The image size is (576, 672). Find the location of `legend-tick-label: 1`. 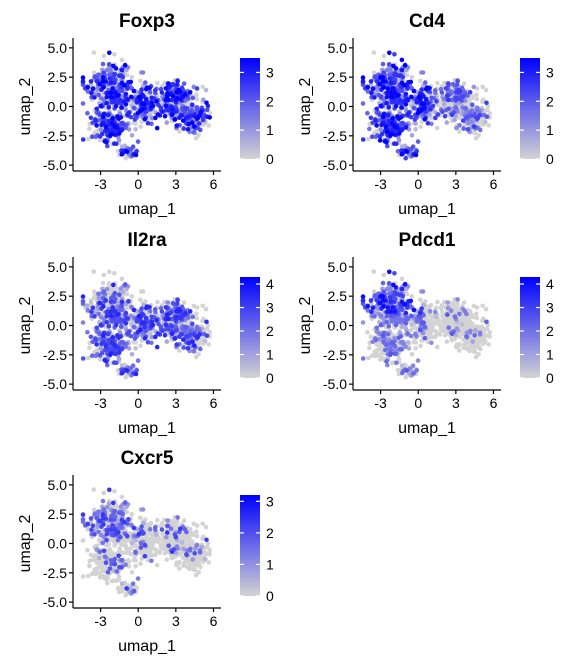

legend-tick-label: 1 is located at coordinates (550, 130).